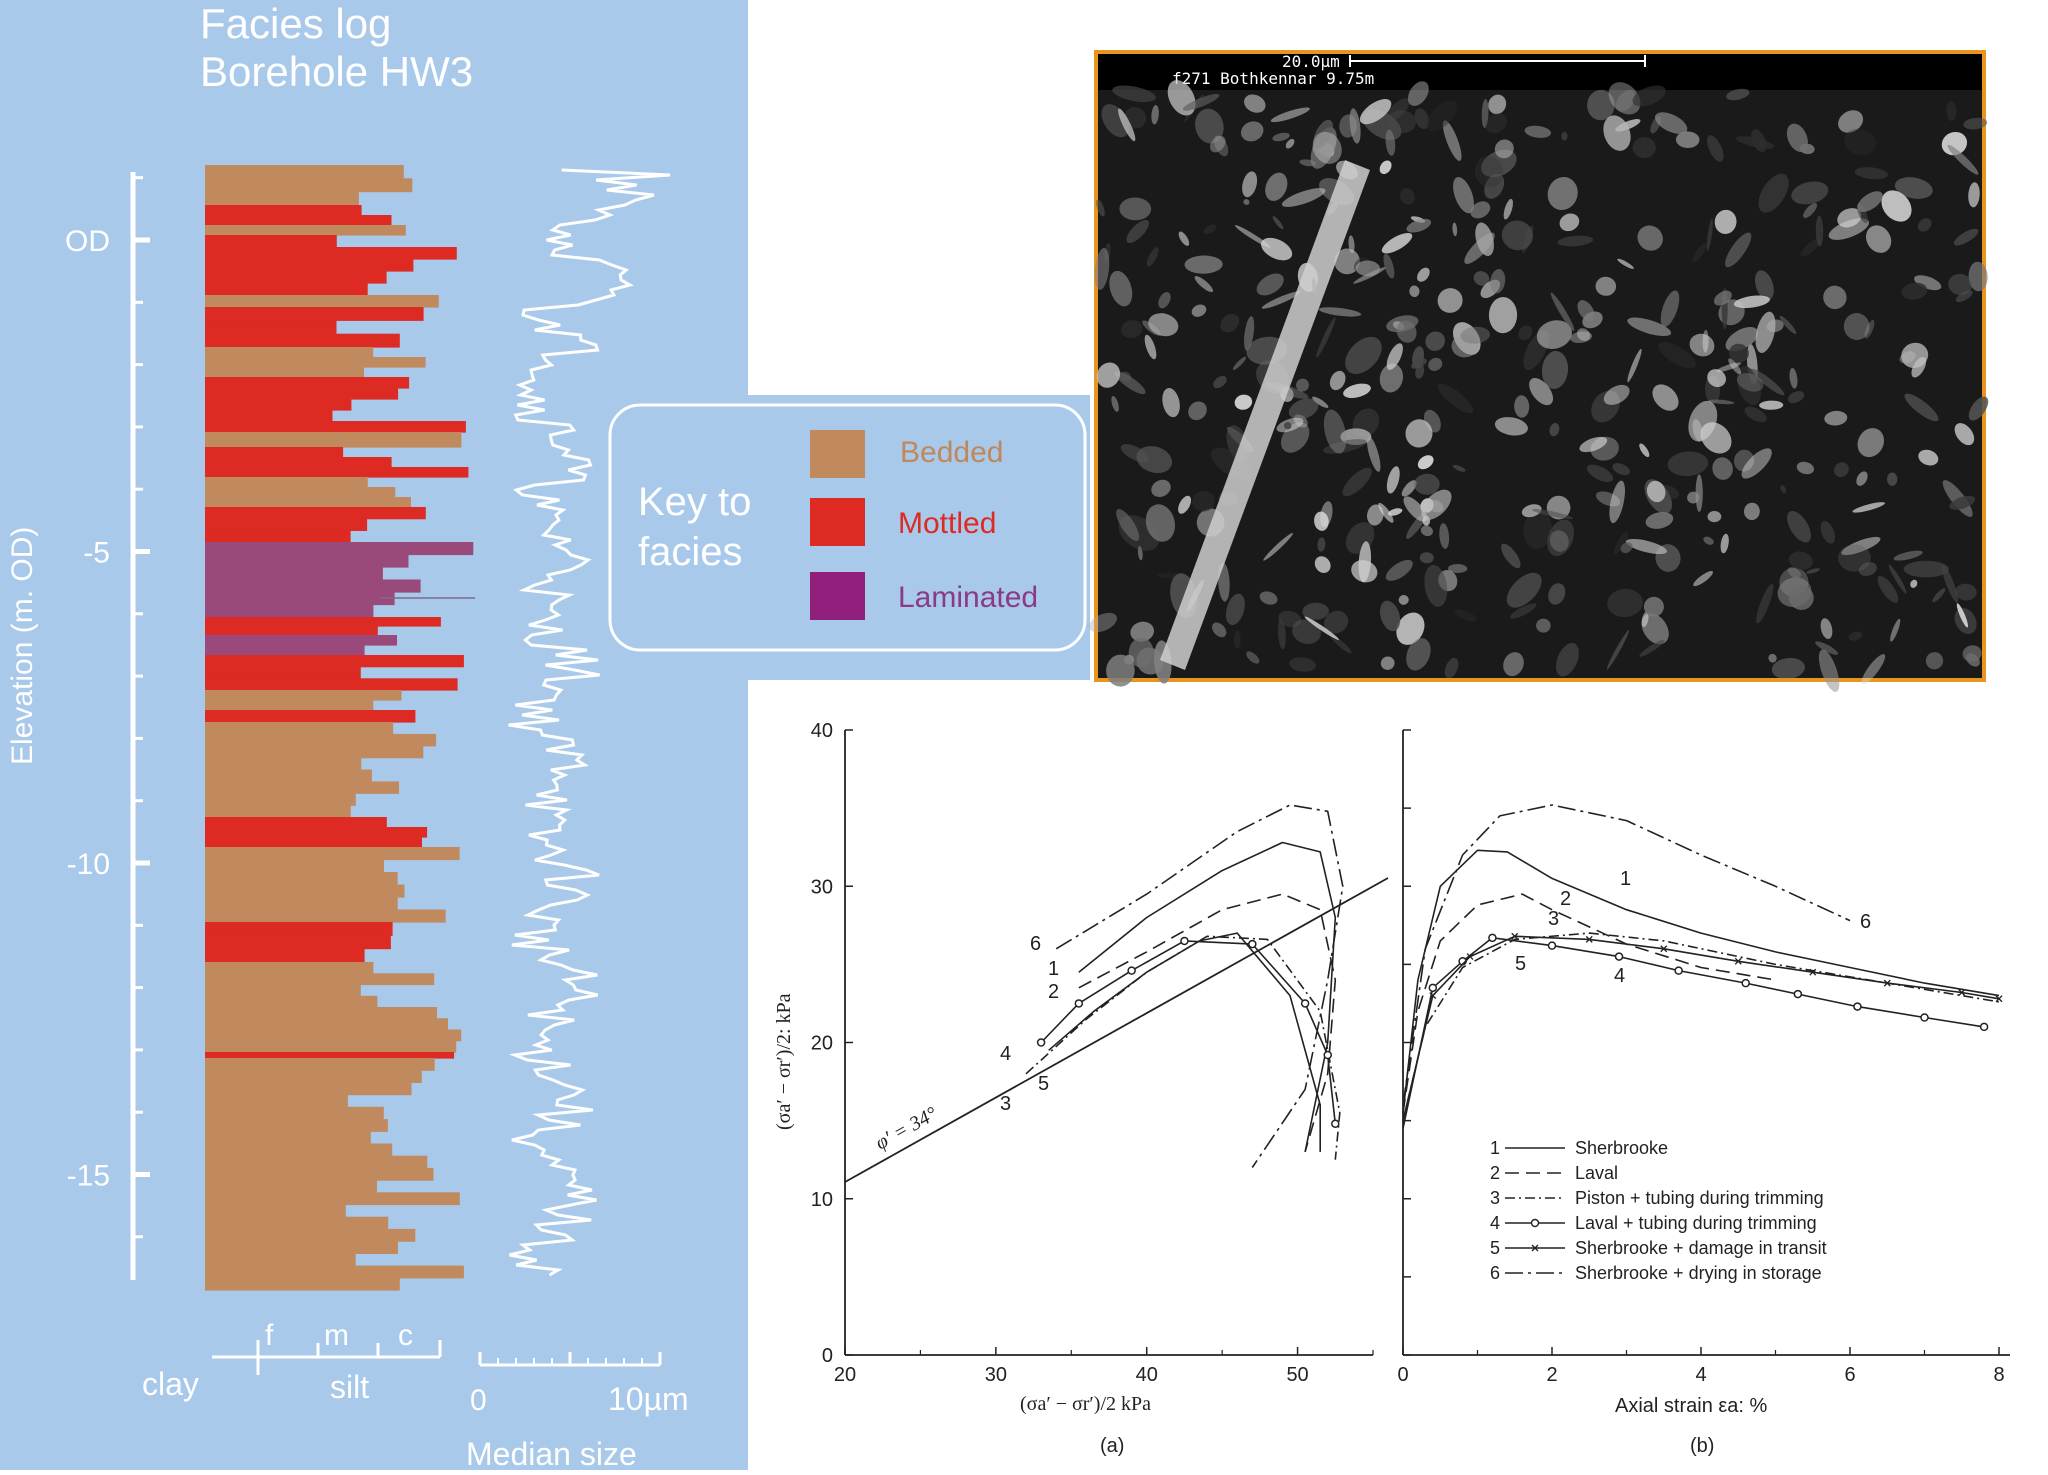 The width and height of the screenshot is (2048, 1475). Describe the element at coordinates (1273, 78) in the screenshot. I see `sem-sample-text: f271 Bothkennar 9.75m` at that location.